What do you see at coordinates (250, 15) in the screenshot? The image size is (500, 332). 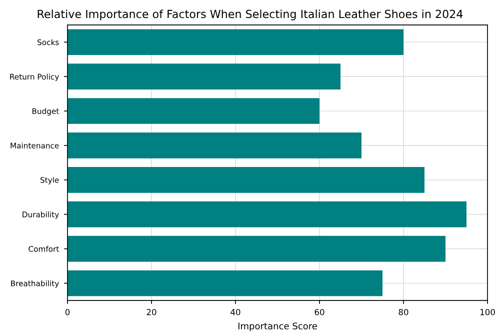 I see `chart-title: Relative Importance of Factors When Selecting Italian Leather Shoes in 2024` at bounding box center [250, 15].